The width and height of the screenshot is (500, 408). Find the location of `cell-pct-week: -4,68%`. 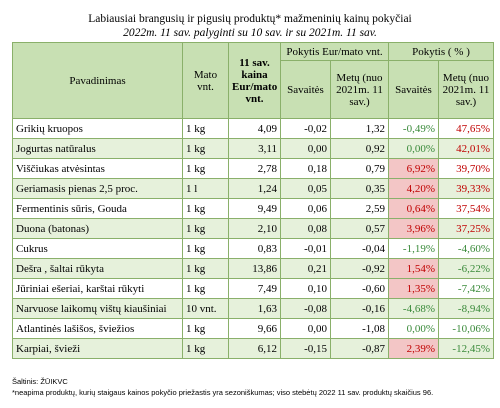

cell-pct-week: -4,68% is located at coordinates (413, 308).